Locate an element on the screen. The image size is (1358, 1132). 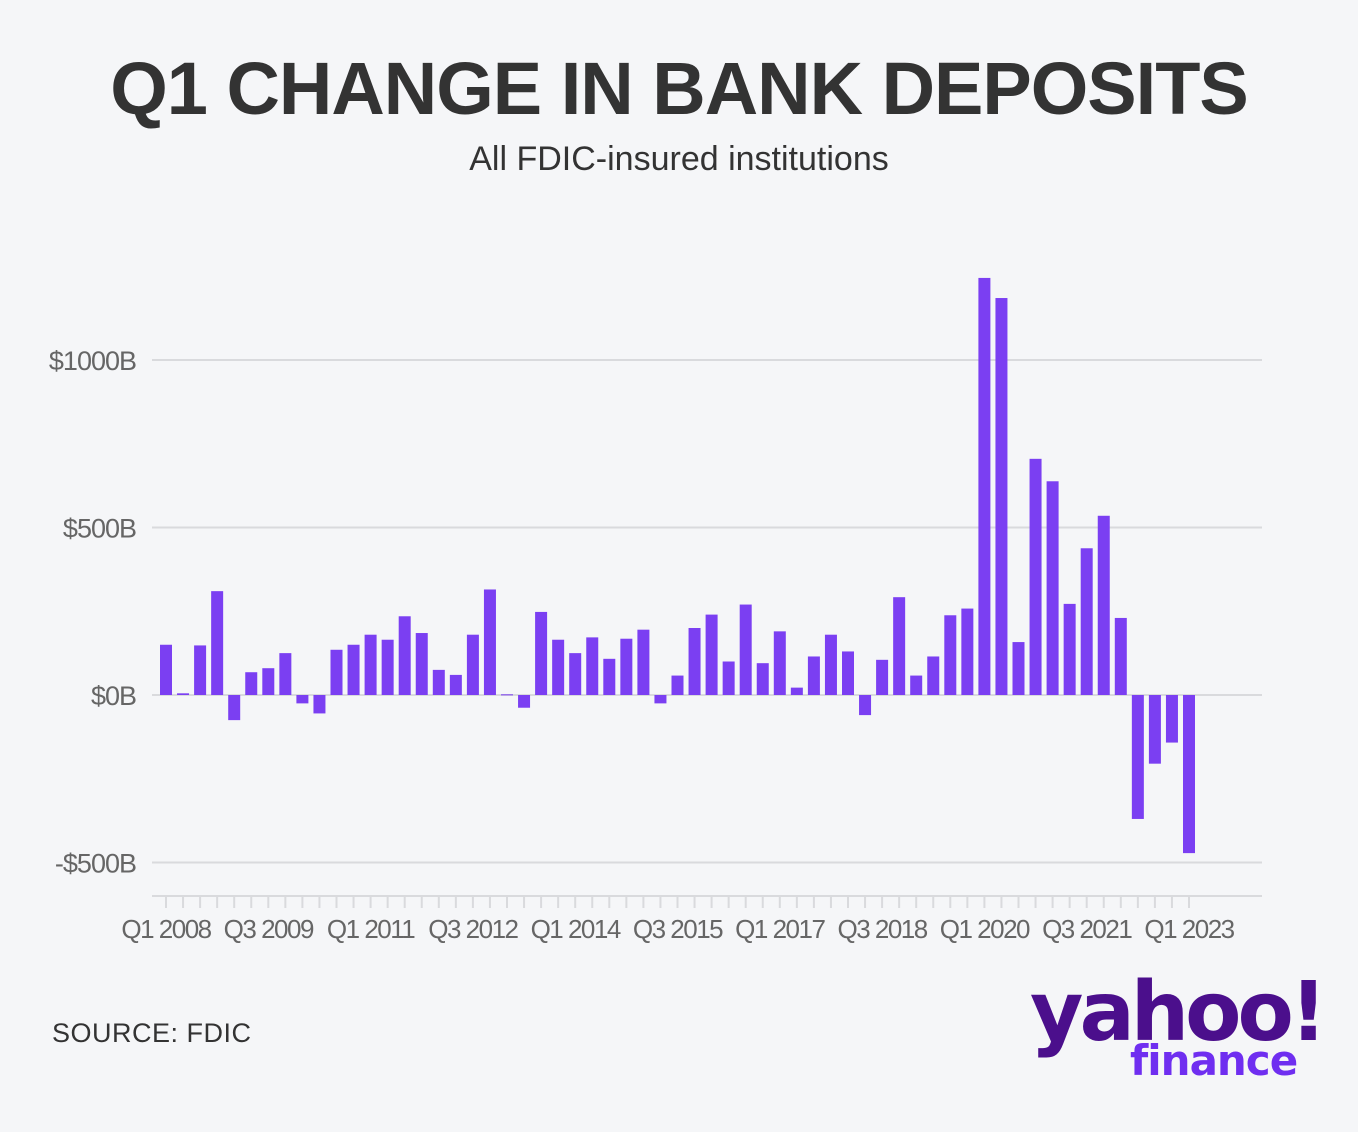
x-tick-label: Q3 2021 is located at coordinates (1087, 929).